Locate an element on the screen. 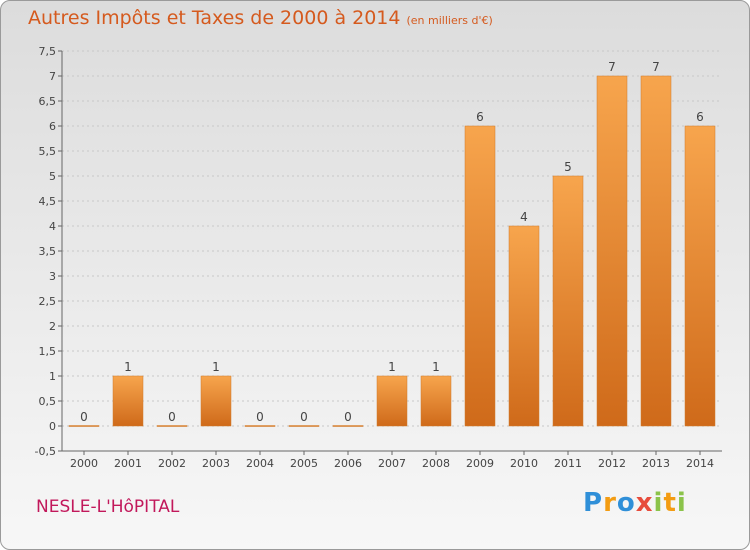  y-tick-labels: -0,5 0 0,5 1 1,5 2 2,5 3 3,5 4 4,5 5 5,5 6 6,5 7 7,5 is located at coordinates (45, 251).